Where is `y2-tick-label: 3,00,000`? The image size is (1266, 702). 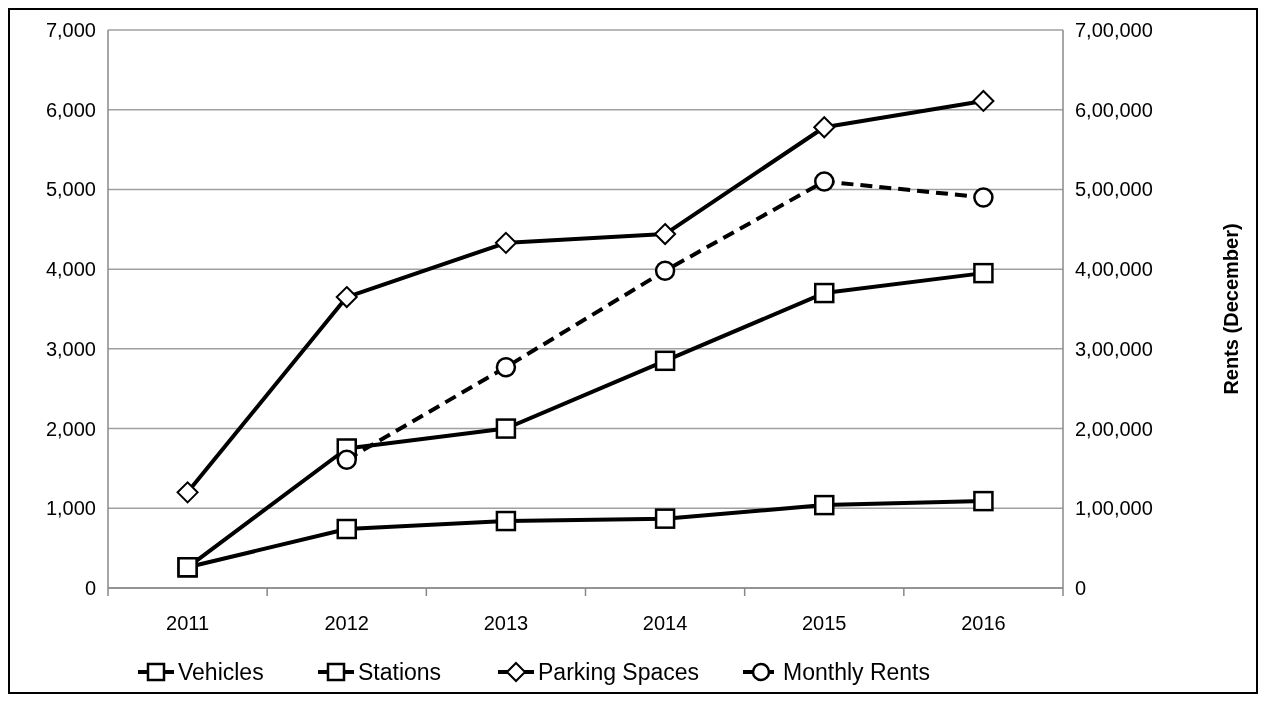 y2-tick-label: 3,00,000 is located at coordinates (1114, 348).